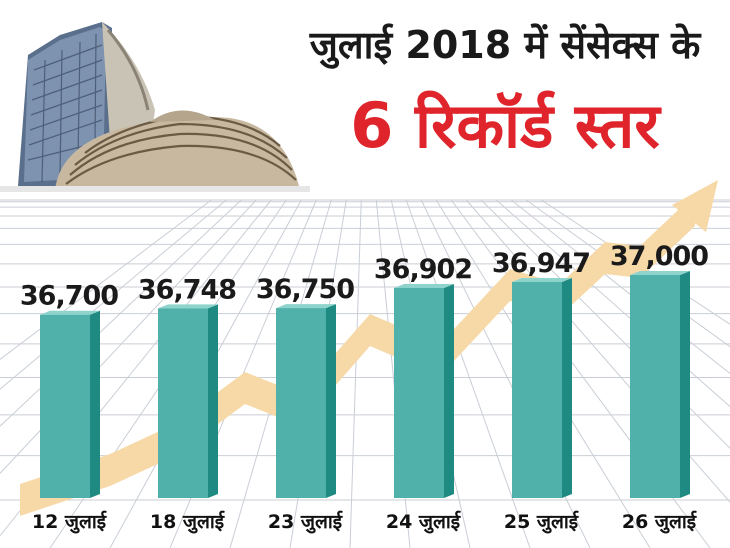 Image resolution: width=730 pixels, height=548 pixels. I want to click on trend-arrow-head, so click(695, 206).